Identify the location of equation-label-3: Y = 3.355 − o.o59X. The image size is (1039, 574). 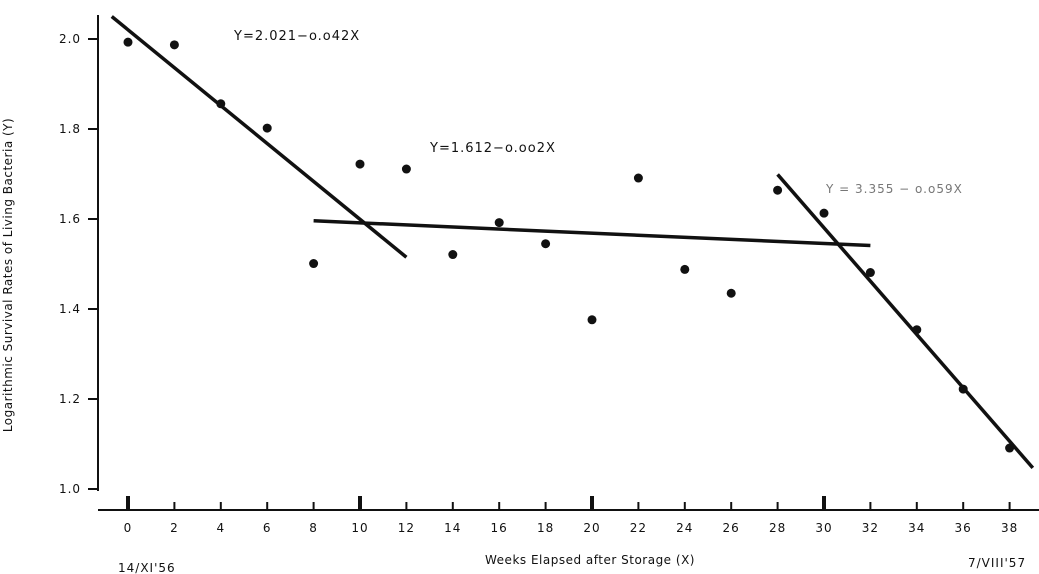
(894, 189).